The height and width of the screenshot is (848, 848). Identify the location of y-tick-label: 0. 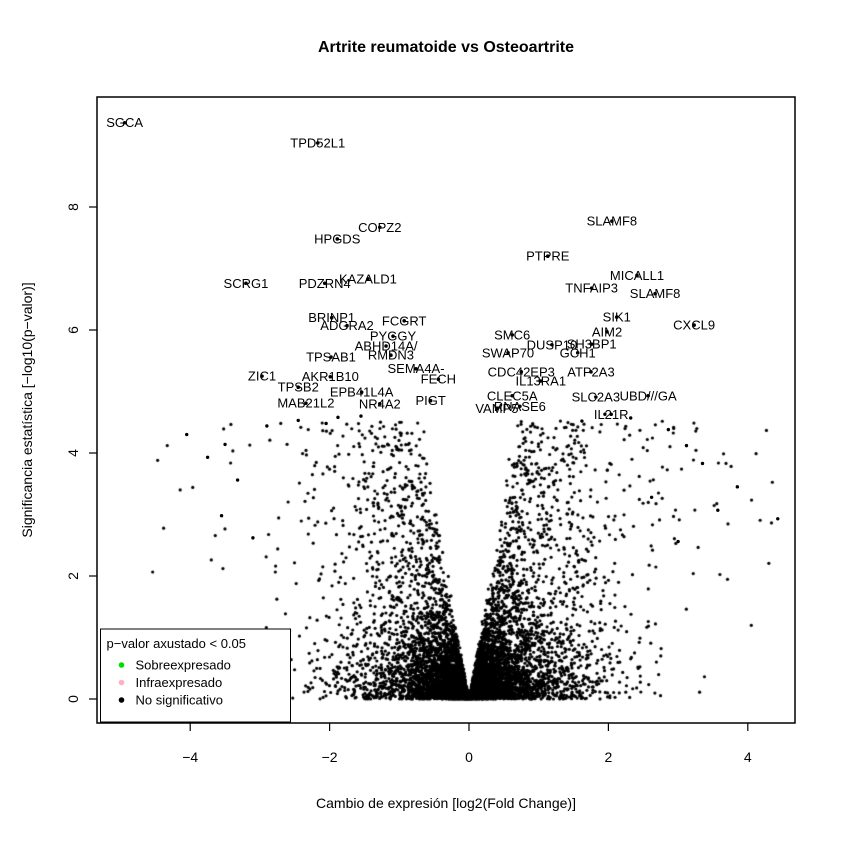
(73, 699).